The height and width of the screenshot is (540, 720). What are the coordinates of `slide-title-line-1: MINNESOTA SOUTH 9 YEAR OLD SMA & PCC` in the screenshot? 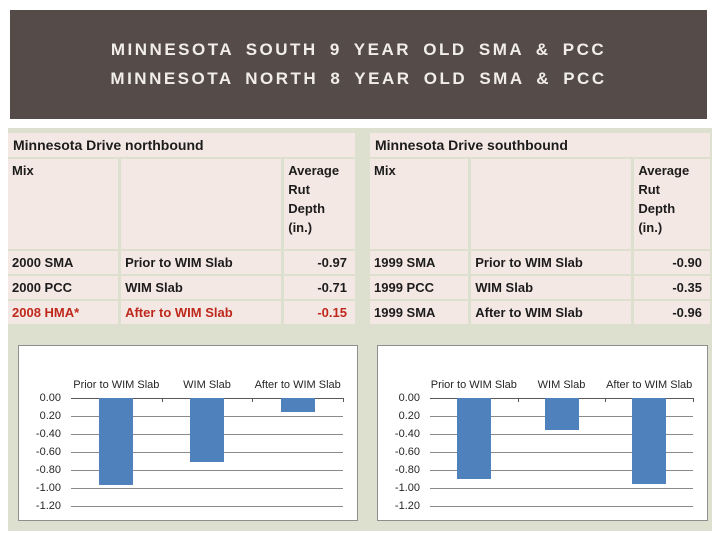 It's located at (358, 50).